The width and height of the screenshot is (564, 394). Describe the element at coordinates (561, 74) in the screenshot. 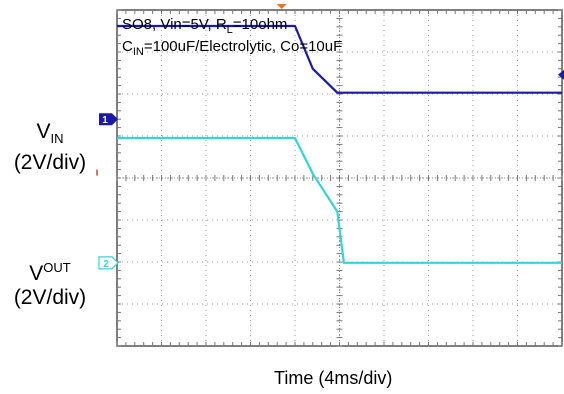

I see `trigger-level-marker` at that location.